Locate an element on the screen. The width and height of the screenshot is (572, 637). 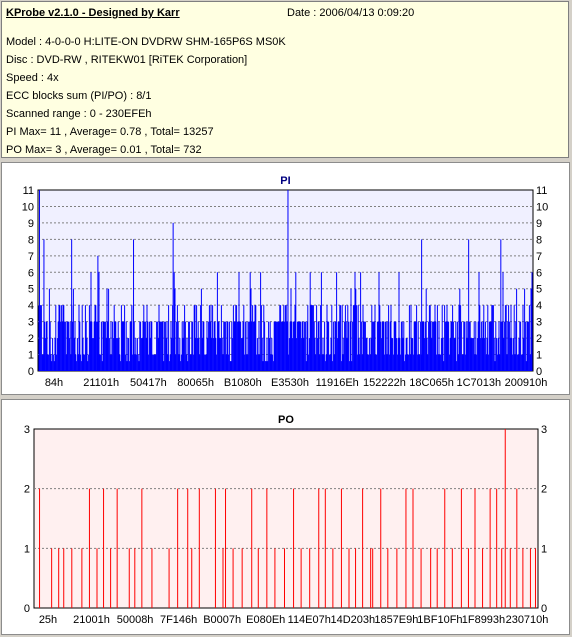
y-tick-label-right: 6 is located at coordinates (539, 273).